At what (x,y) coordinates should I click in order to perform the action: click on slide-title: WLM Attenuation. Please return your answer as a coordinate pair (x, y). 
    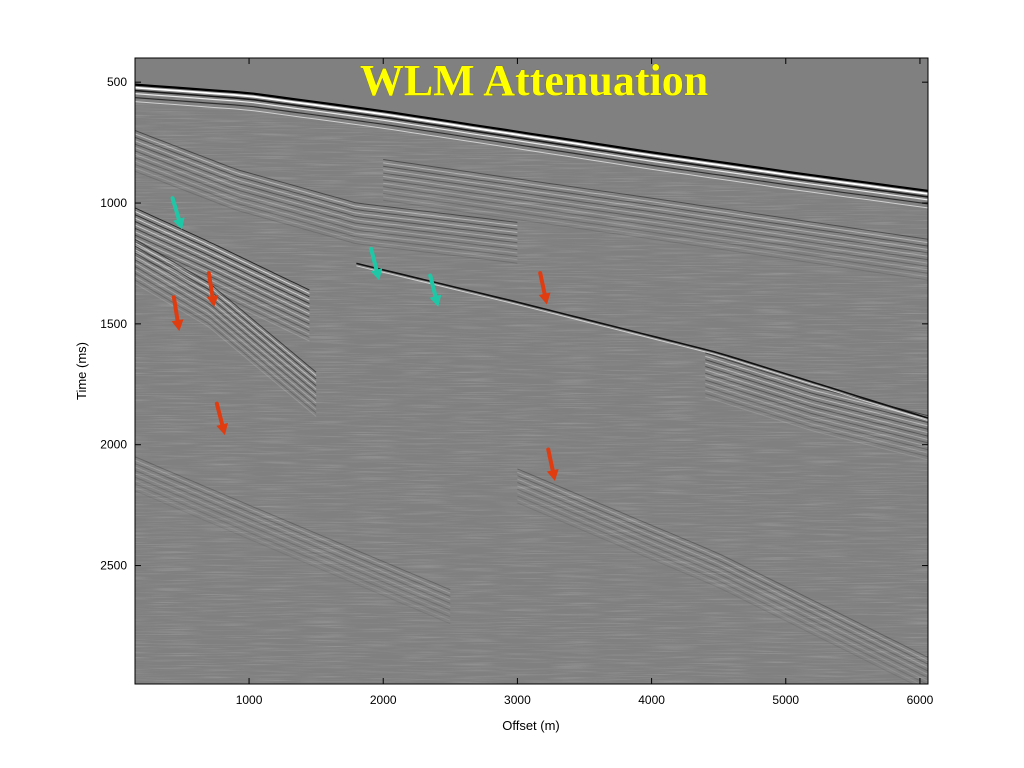
    Looking at the image, I should click on (534, 80).